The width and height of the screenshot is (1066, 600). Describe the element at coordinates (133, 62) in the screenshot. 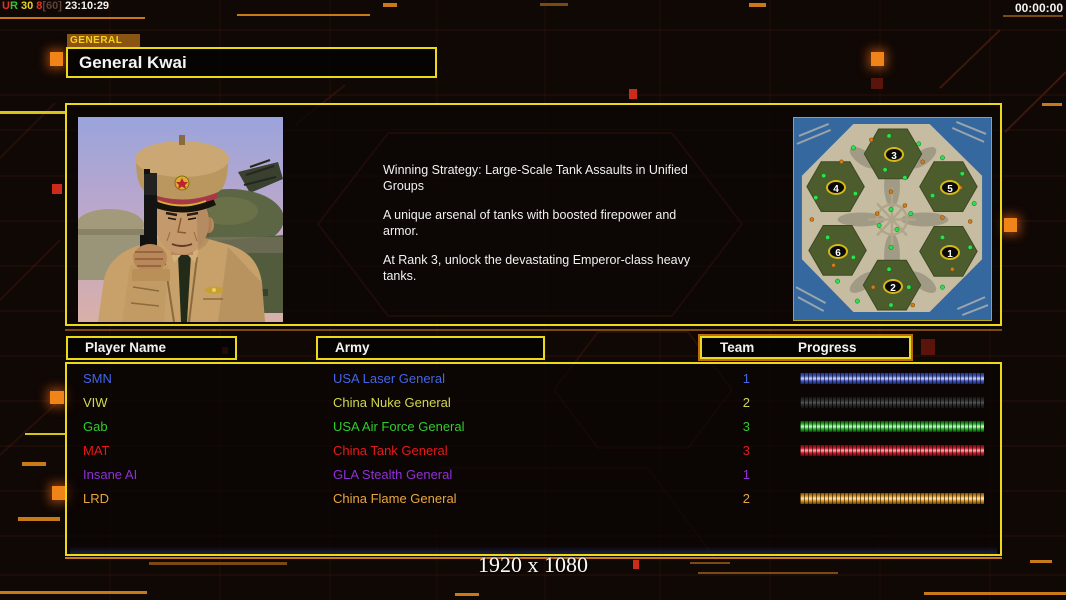

I see `general-name: General Kwai` at that location.